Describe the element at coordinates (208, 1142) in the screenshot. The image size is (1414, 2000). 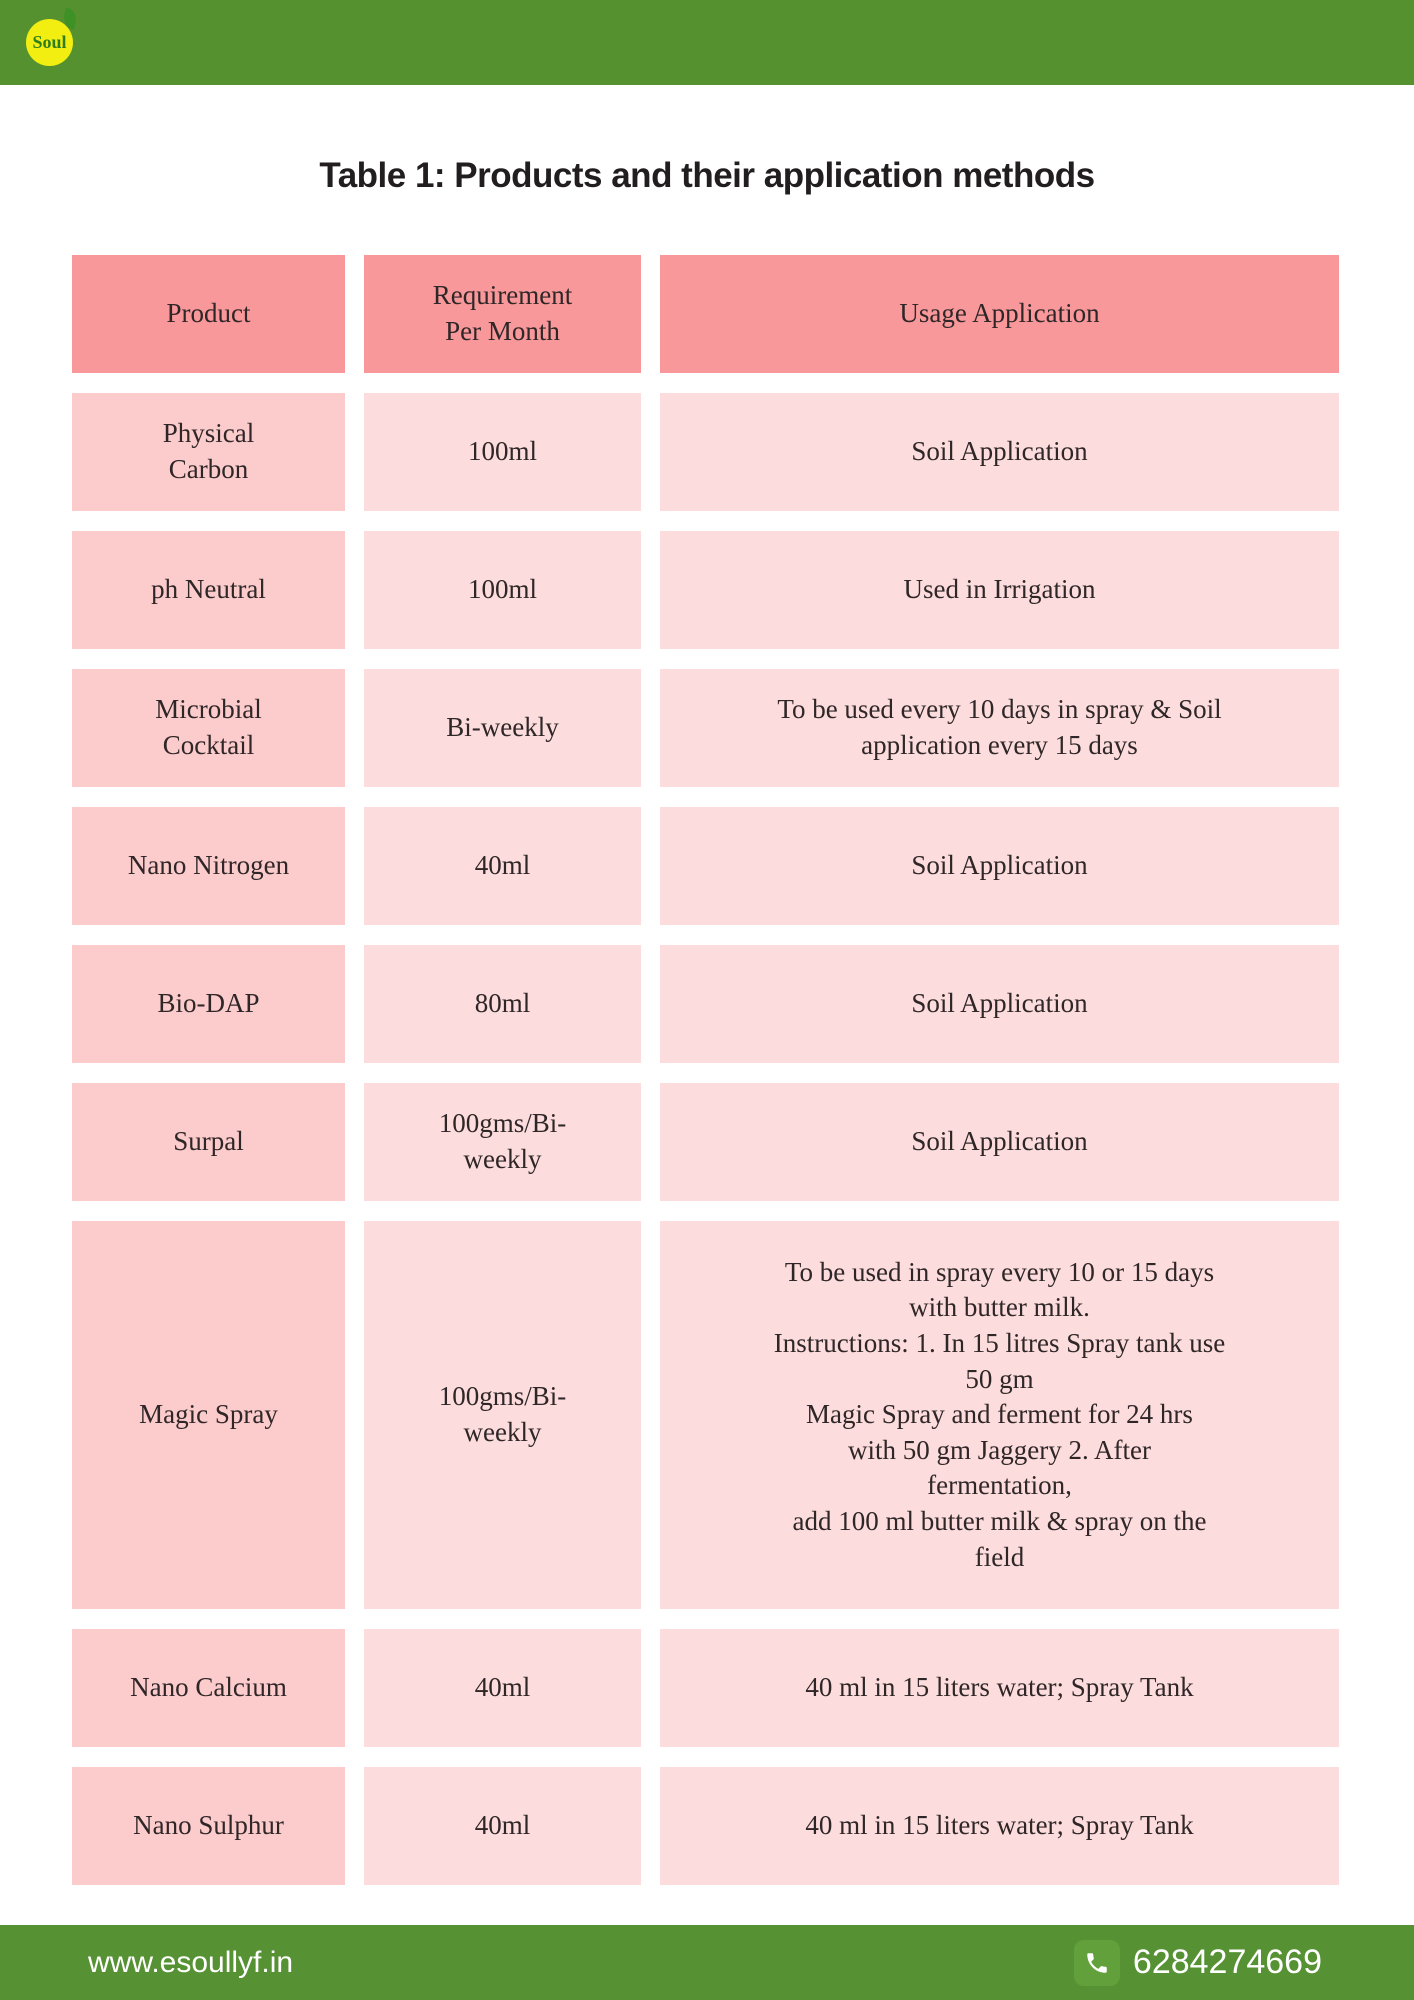
I see `product-name: Surpal` at that location.